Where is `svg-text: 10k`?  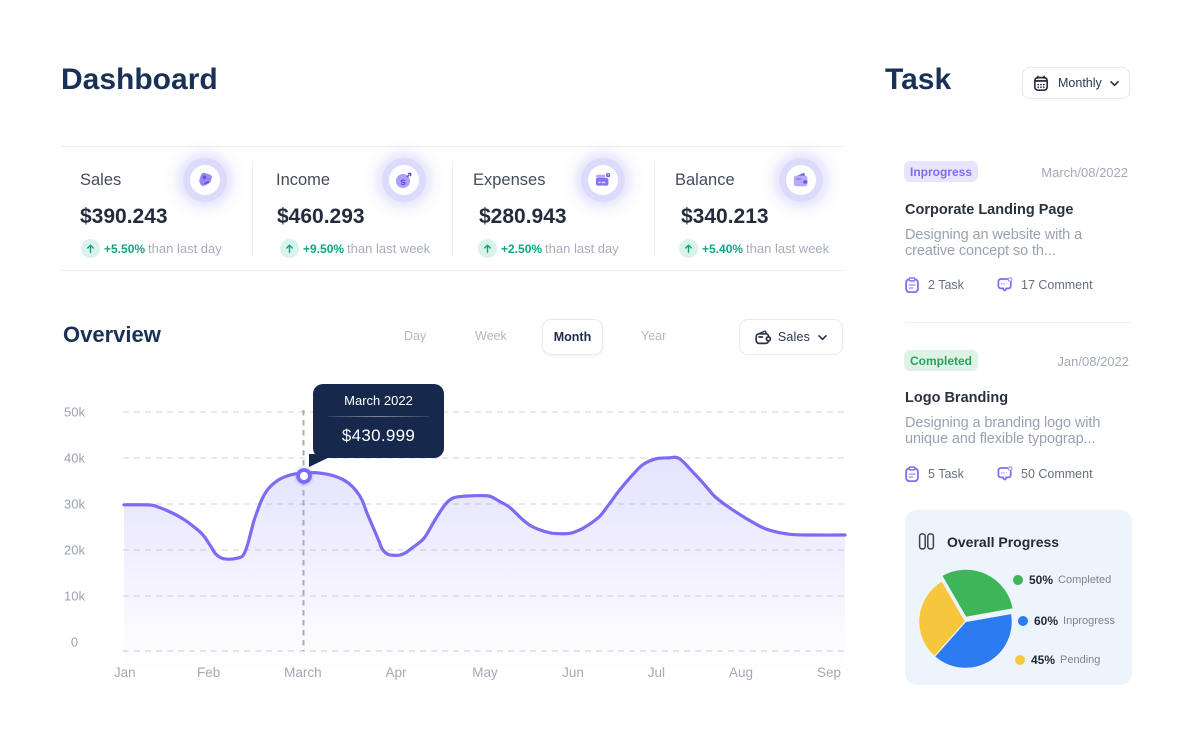 svg-text: 10k is located at coordinates (74, 596).